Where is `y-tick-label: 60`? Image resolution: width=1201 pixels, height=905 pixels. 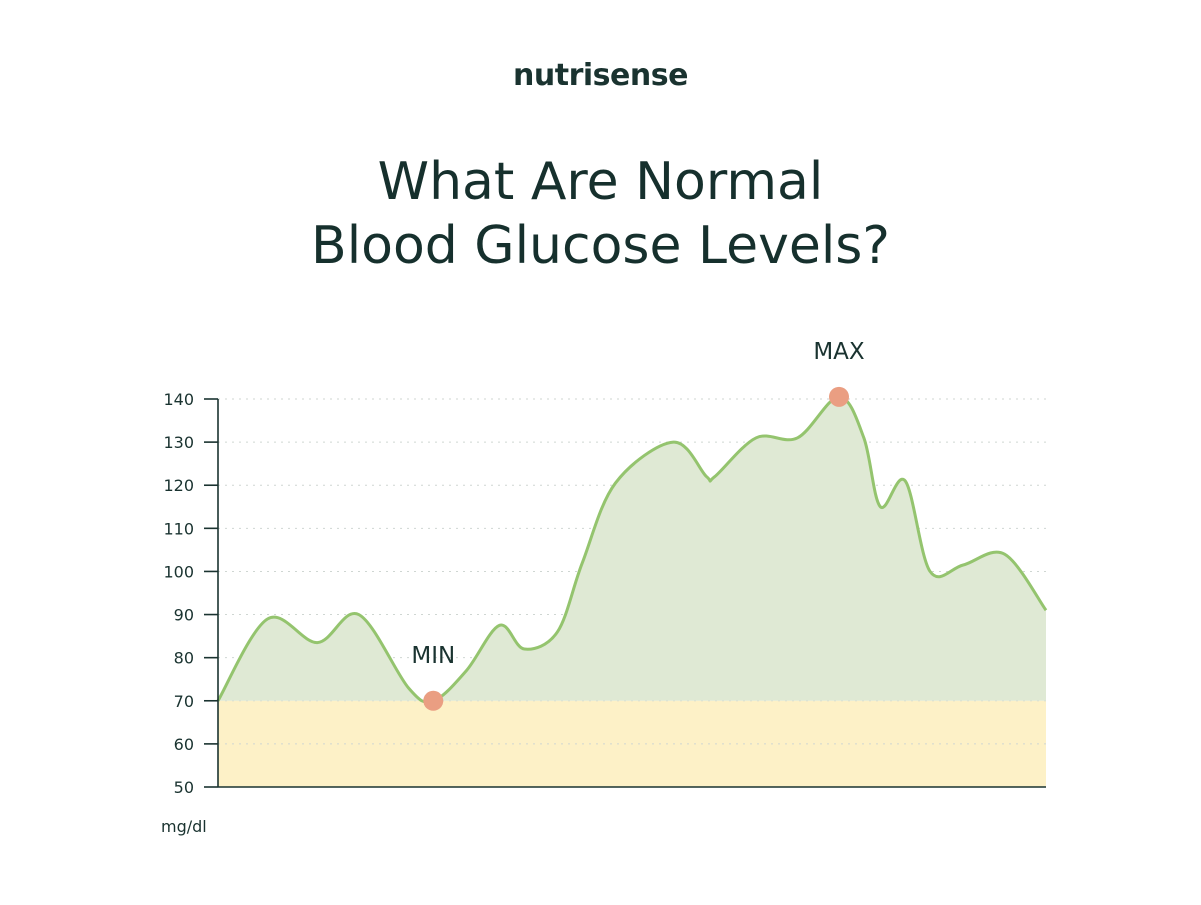
y-tick-label: 60 is located at coordinates (184, 744).